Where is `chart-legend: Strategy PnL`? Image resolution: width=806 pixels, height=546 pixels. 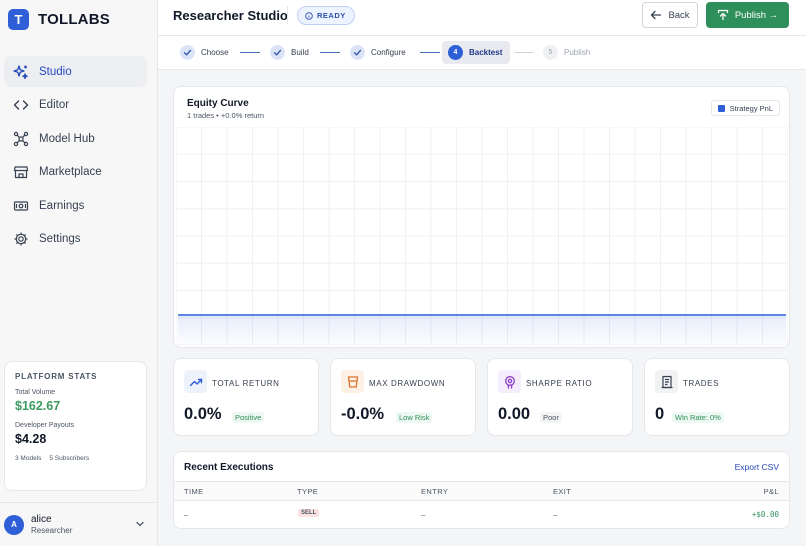 chart-legend: Strategy PnL is located at coordinates (745, 108).